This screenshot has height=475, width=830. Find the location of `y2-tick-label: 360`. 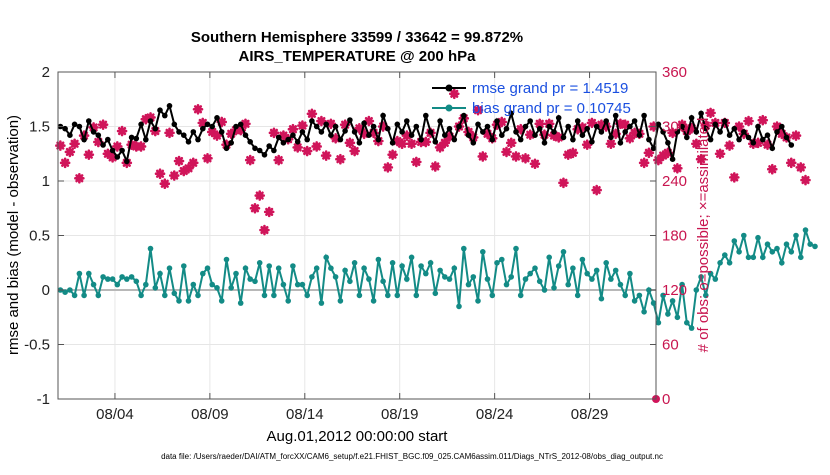

y2-tick-label: 360 is located at coordinates (674, 72).